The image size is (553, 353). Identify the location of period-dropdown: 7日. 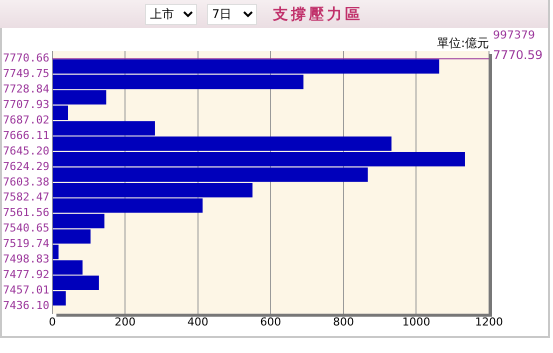
(232, 14).